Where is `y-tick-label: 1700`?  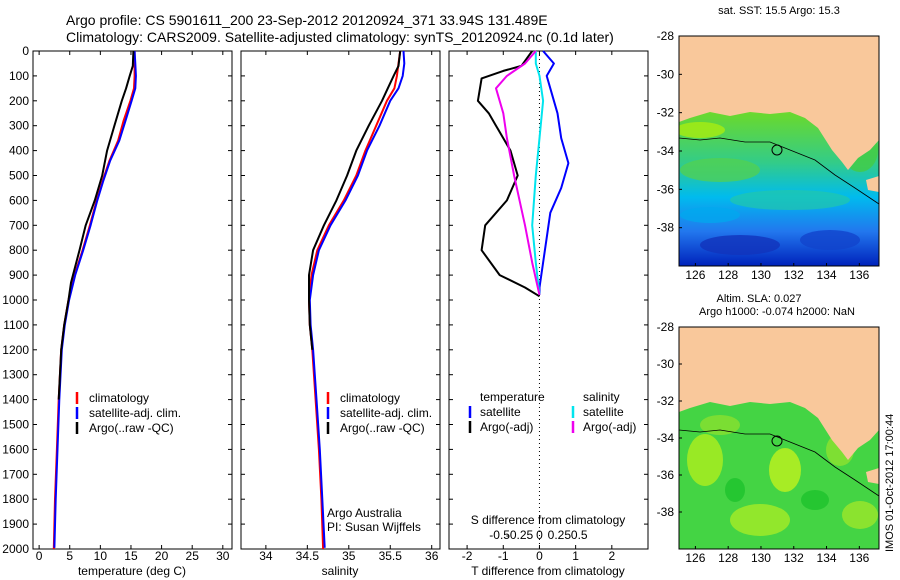 y-tick-label: 1700 is located at coordinates (15, 474).